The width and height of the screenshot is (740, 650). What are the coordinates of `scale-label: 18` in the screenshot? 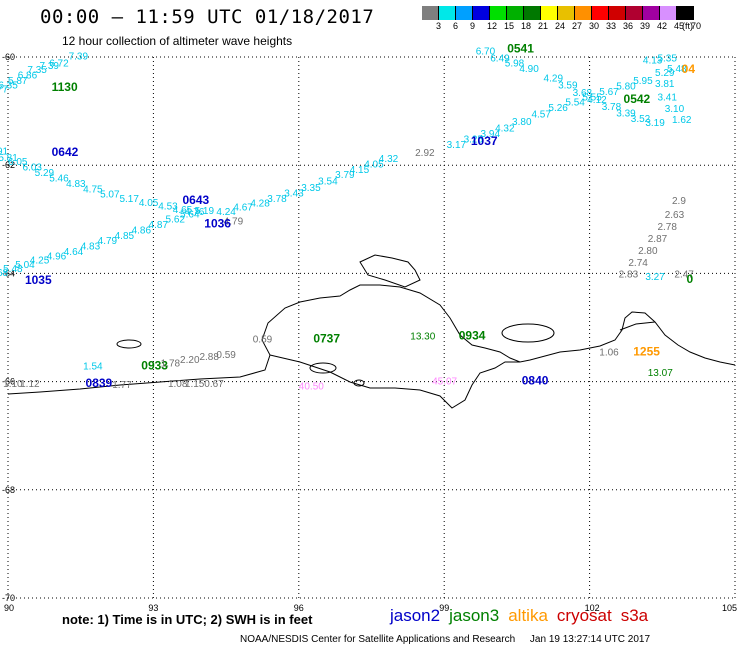 It's located at (526, 26).